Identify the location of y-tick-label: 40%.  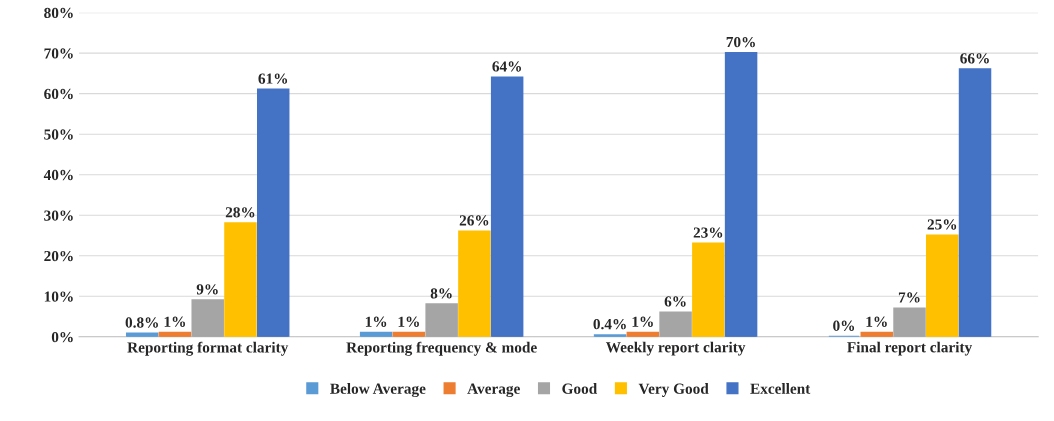
(58, 175).